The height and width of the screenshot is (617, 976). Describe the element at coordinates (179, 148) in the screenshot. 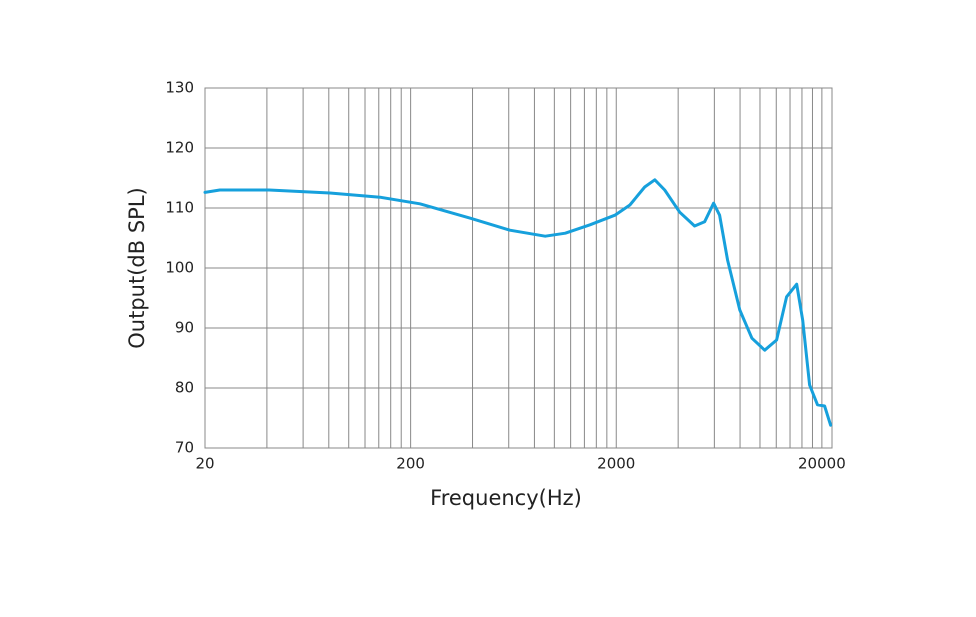

I see `y-tick-label: 120` at that location.